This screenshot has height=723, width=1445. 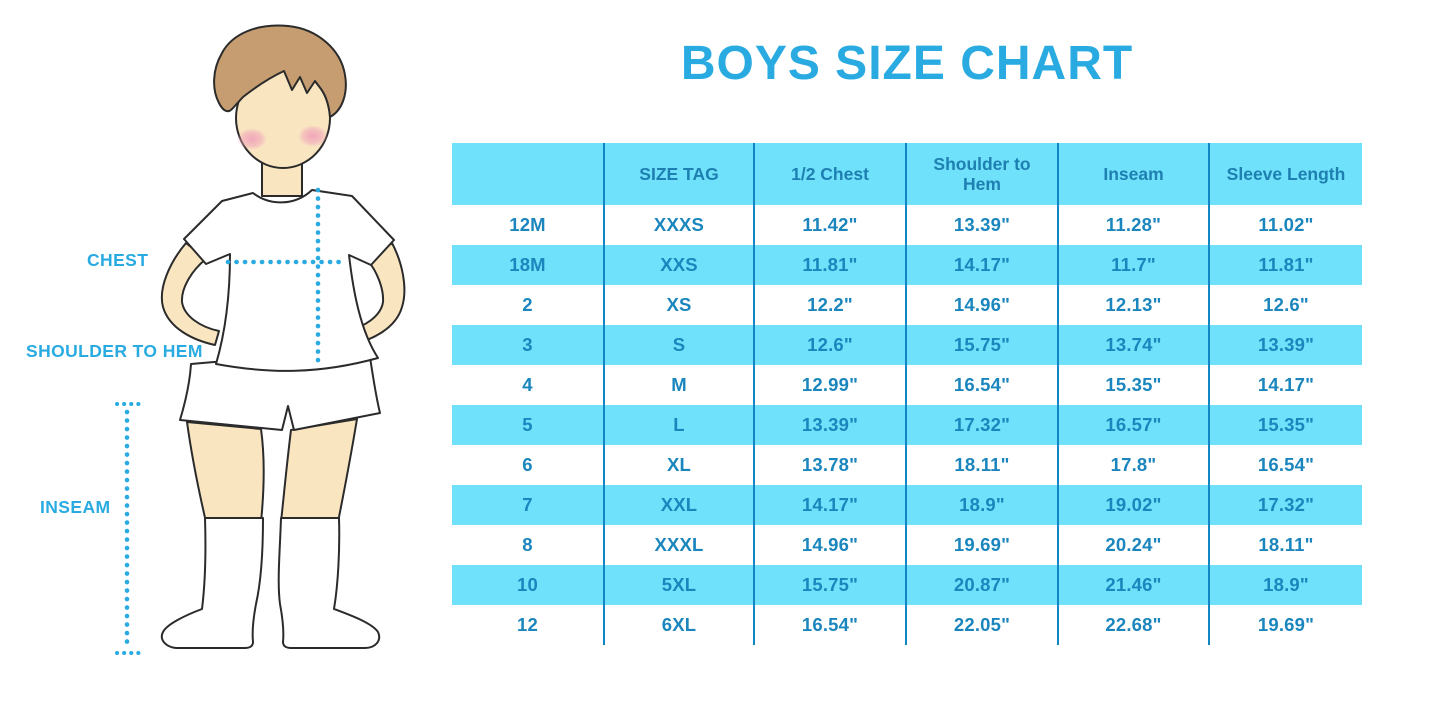 I want to click on measurement-dotted-lines, so click(x=236, y=418).